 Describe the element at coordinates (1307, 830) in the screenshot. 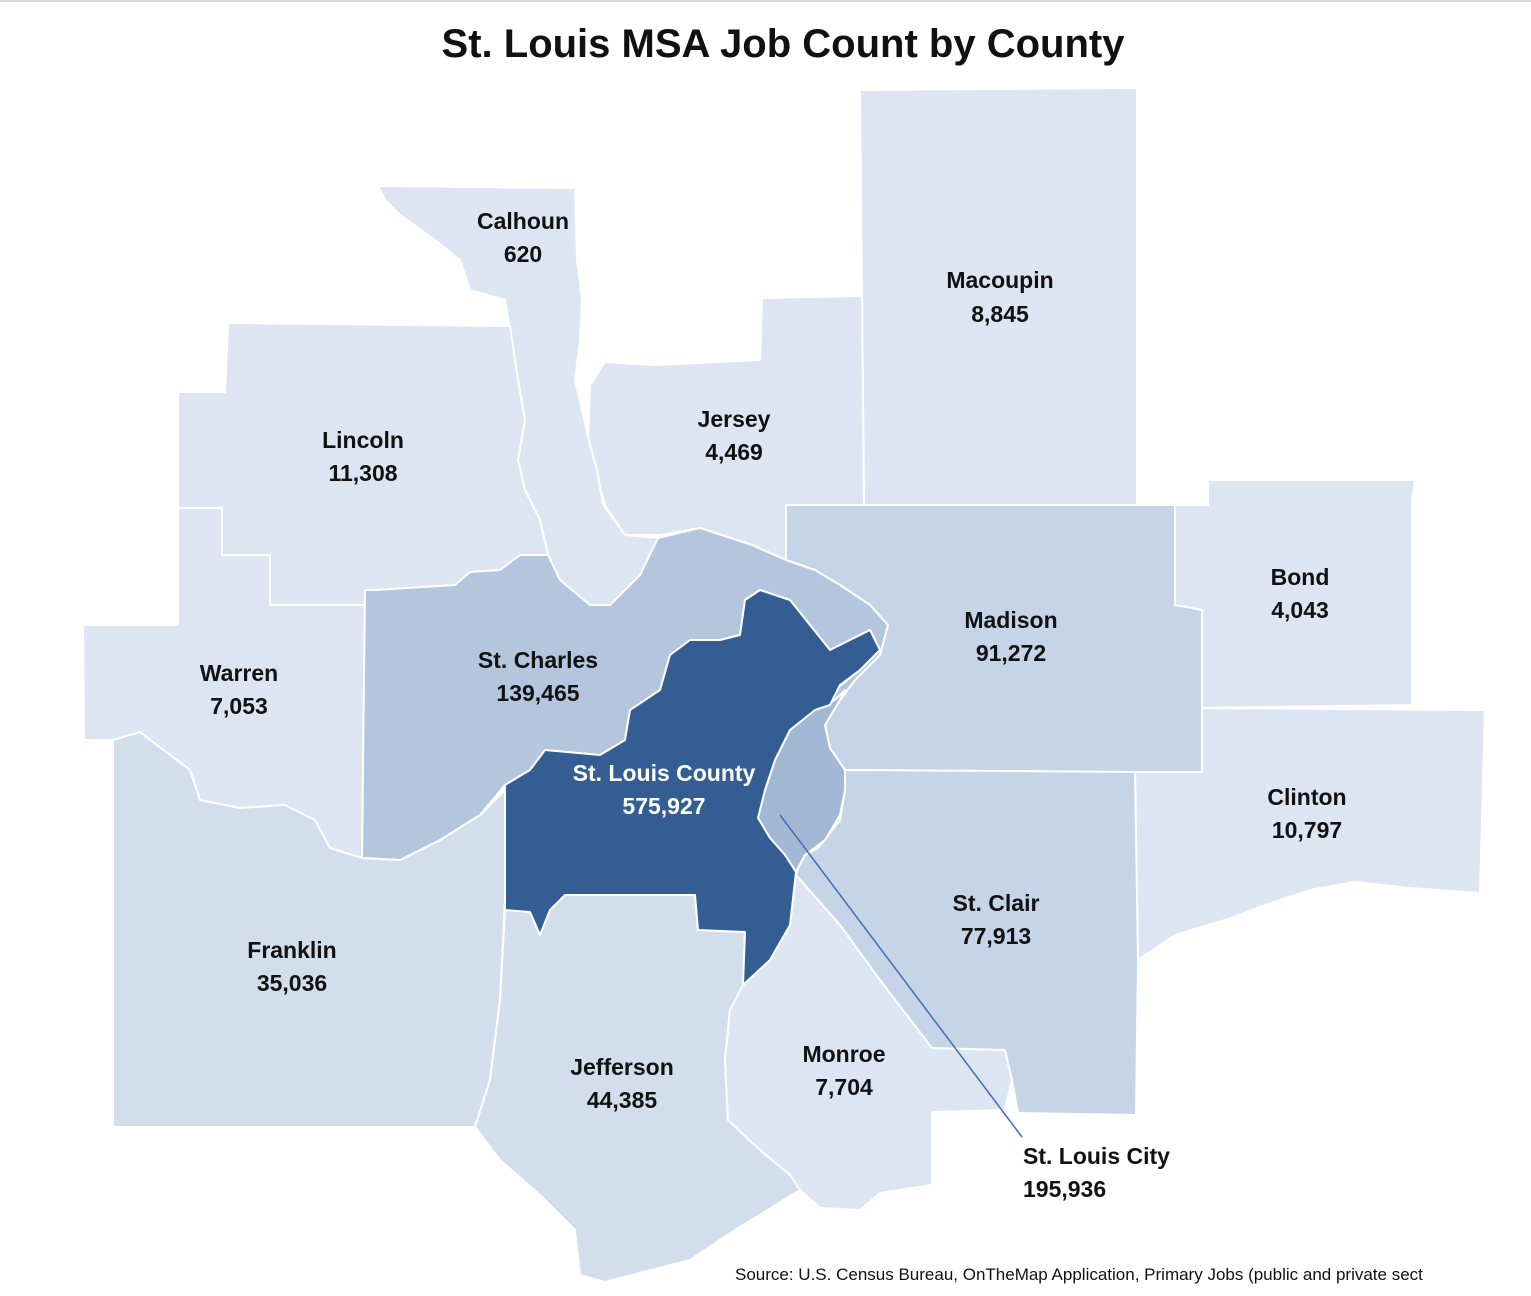

I see `label-clinton-jobs: 10,797` at that location.